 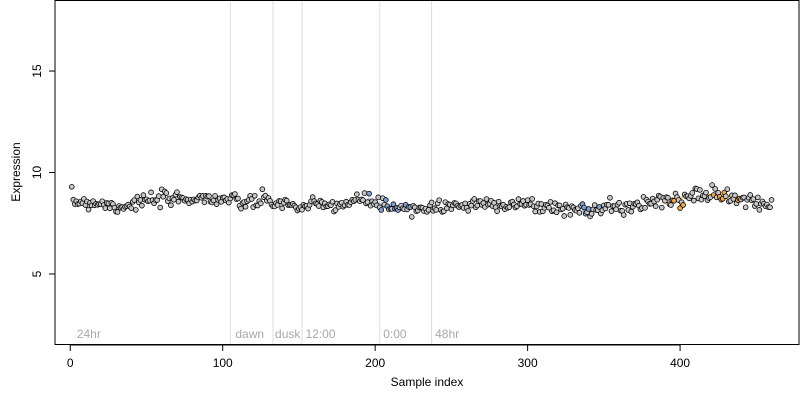 I want to click on y-axis-label: Expression, so click(x=16, y=171).